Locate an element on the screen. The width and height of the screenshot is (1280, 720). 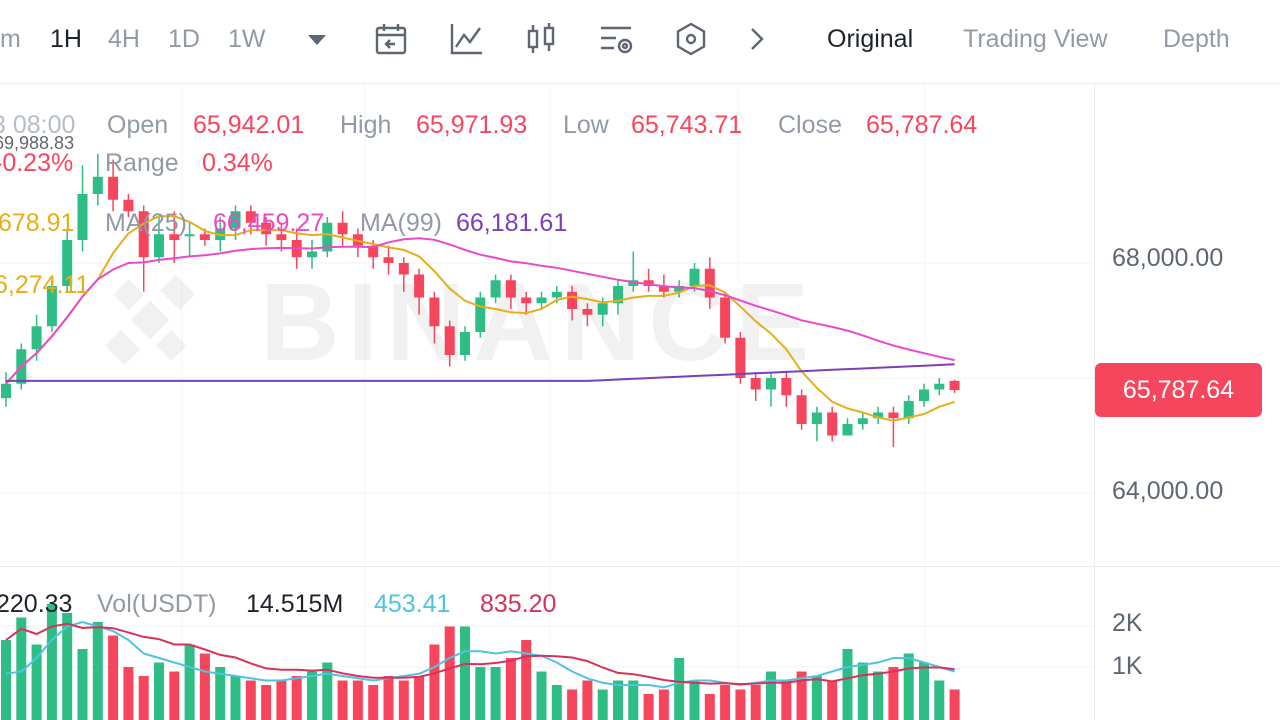
ma25-value: 66,459.27 is located at coordinates (269, 223).